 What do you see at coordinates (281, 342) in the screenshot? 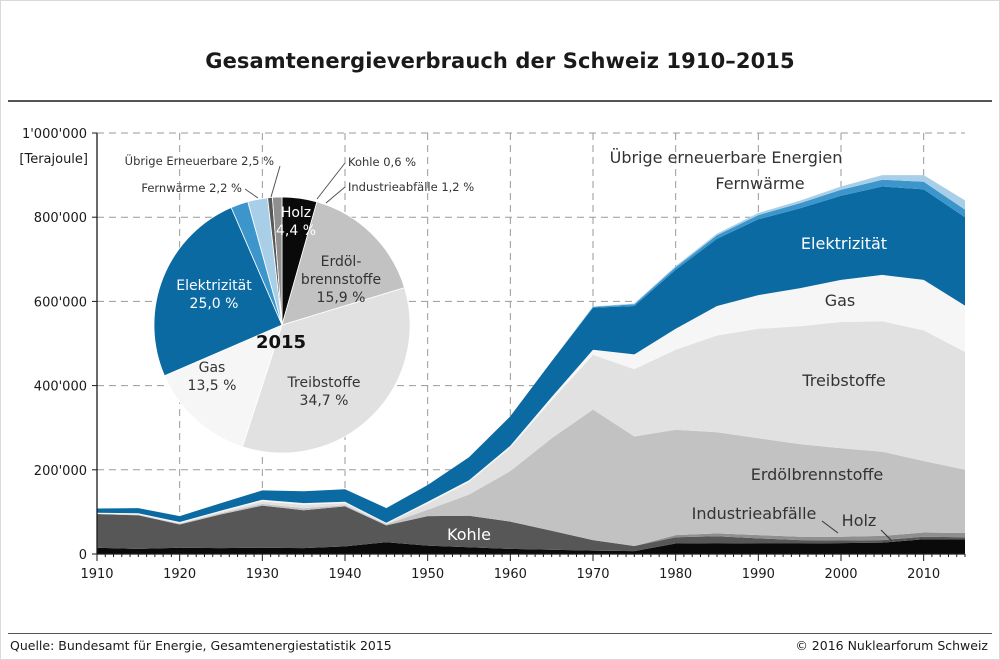
I see `pie-title-year: 2015` at bounding box center [281, 342].